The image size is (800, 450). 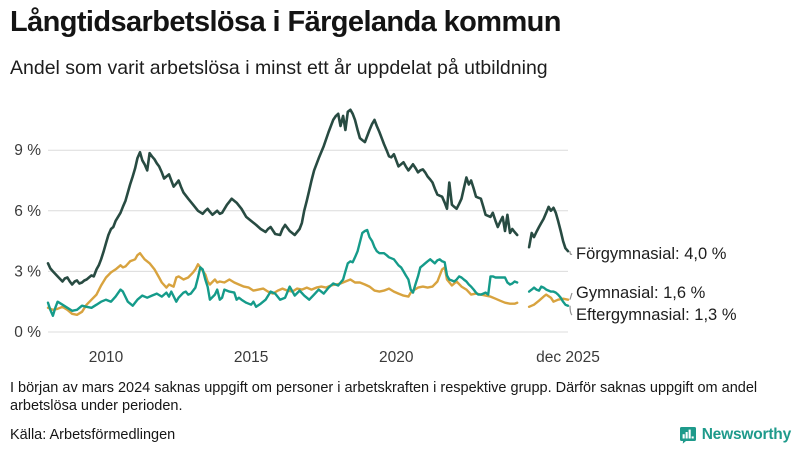 What do you see at coordinates (641, 293) in the screenshot?
I see `legend-label-gymnasial: Gymnasial: 1,6 %` at bounding box center [641, 293].